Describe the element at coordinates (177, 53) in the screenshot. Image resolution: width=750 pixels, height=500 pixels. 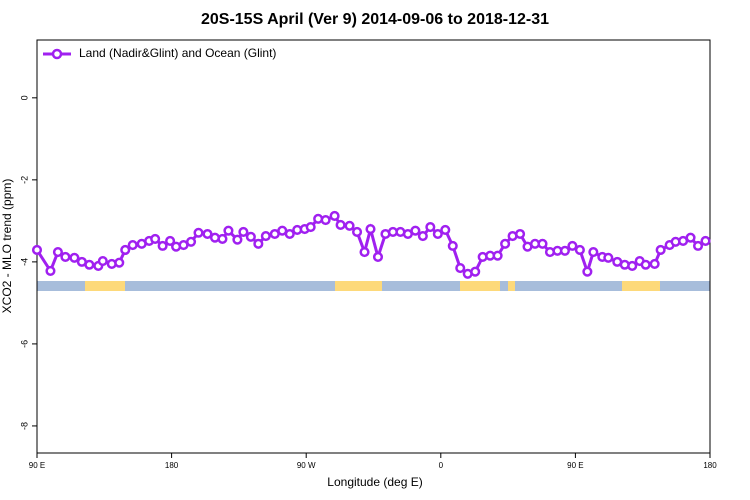
I see `legend-label: Land (Nadir&Glint) and Ocean (Glint)` at that location.